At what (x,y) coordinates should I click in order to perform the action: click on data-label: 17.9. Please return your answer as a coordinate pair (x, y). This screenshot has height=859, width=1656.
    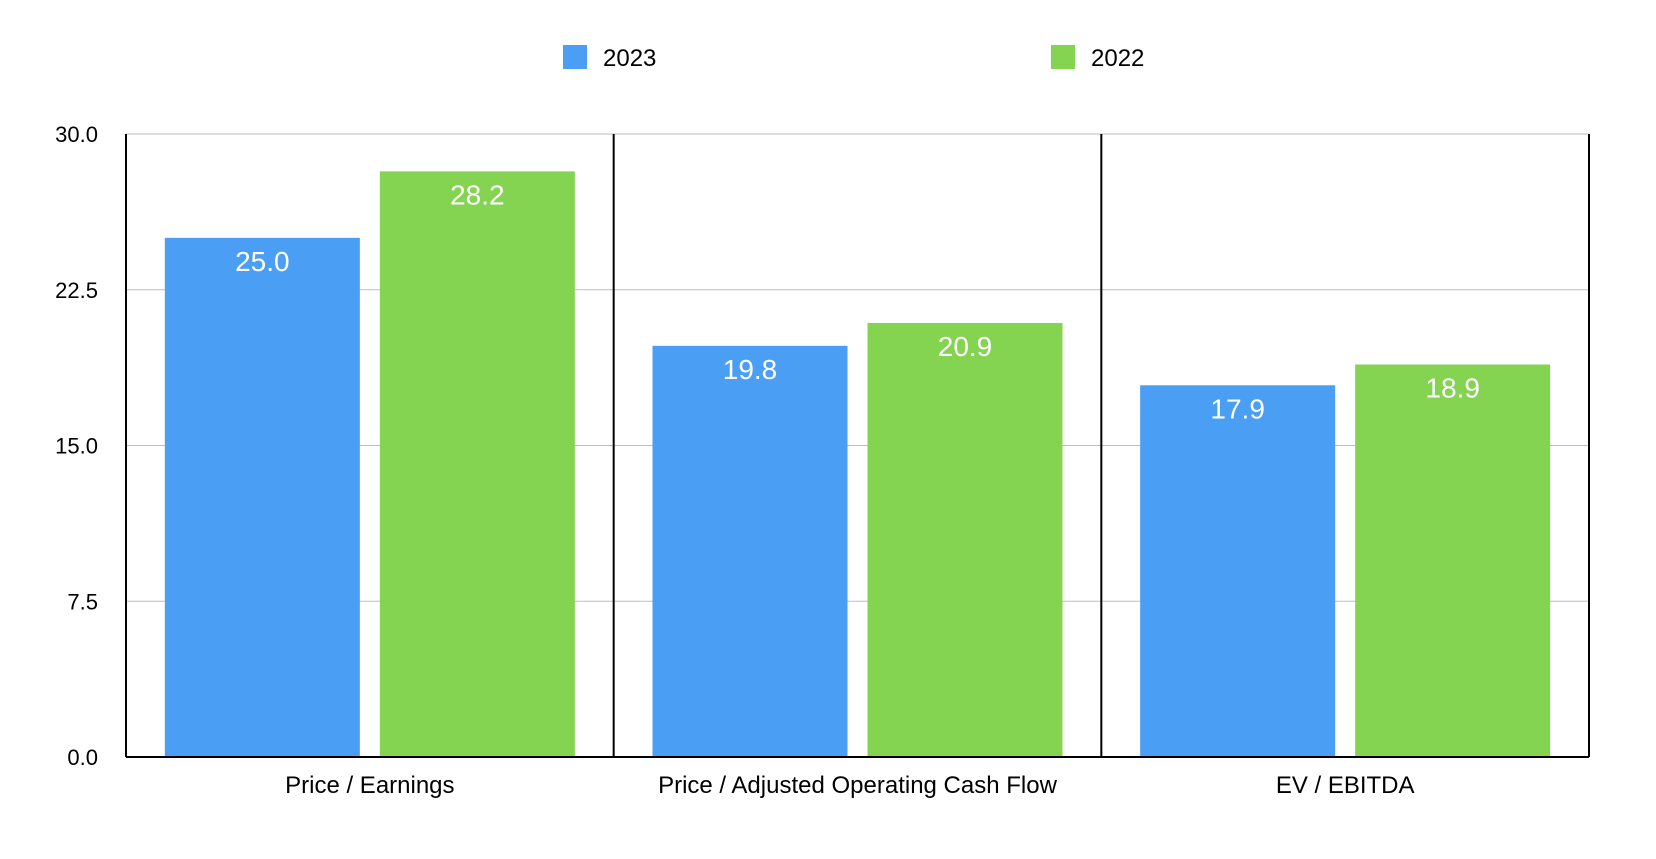
    Looking at the image, I should click on (1237, 408).